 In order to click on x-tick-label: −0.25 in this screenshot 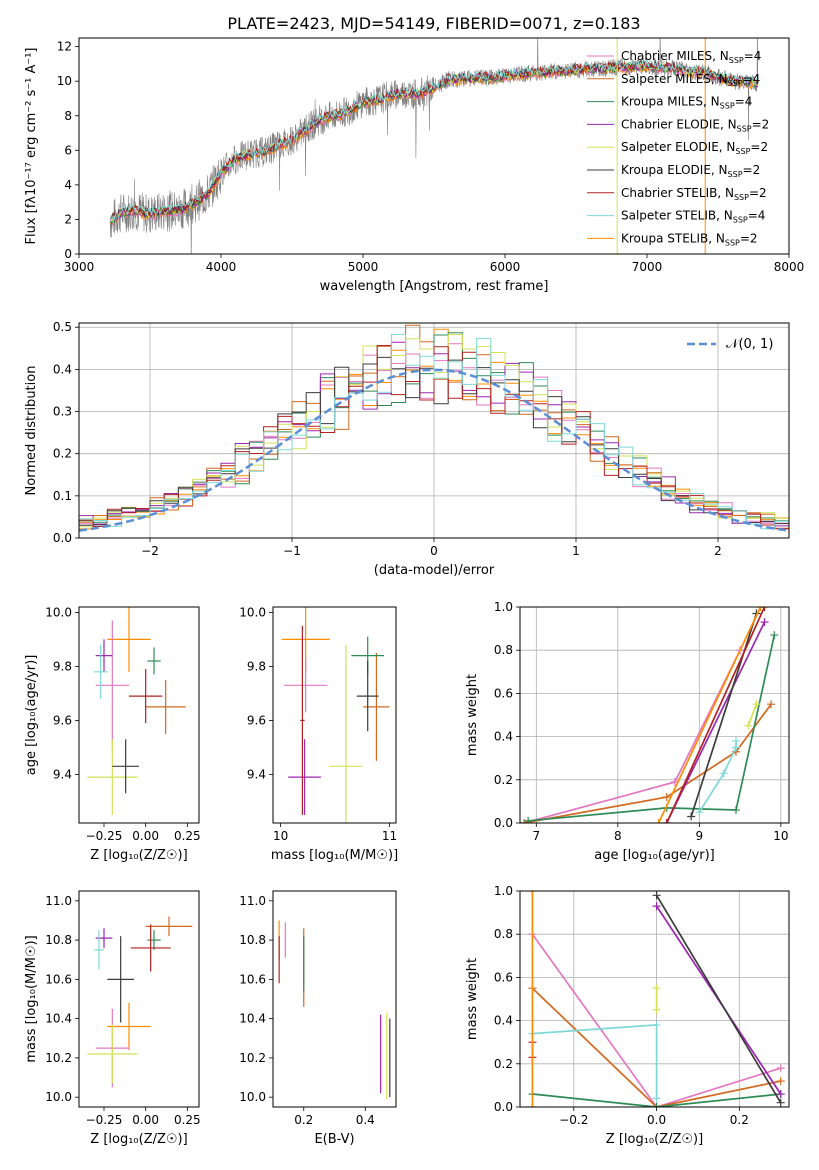, I will do `click(104, 836)`.